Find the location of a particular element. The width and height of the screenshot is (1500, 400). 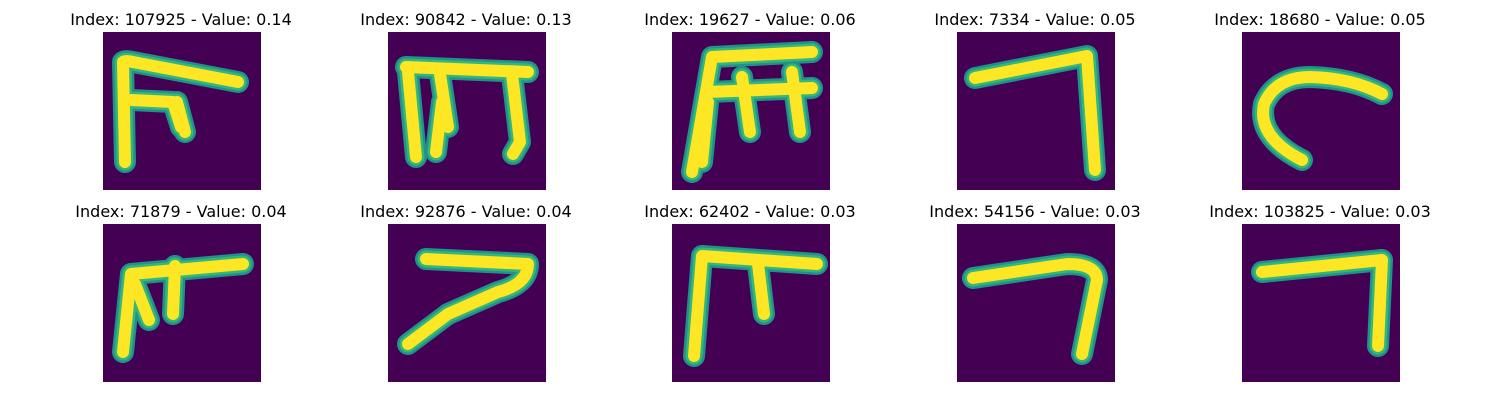

grid-panel: Index: 71879 - Value: 0.04 is located at coordinates (181, 291).